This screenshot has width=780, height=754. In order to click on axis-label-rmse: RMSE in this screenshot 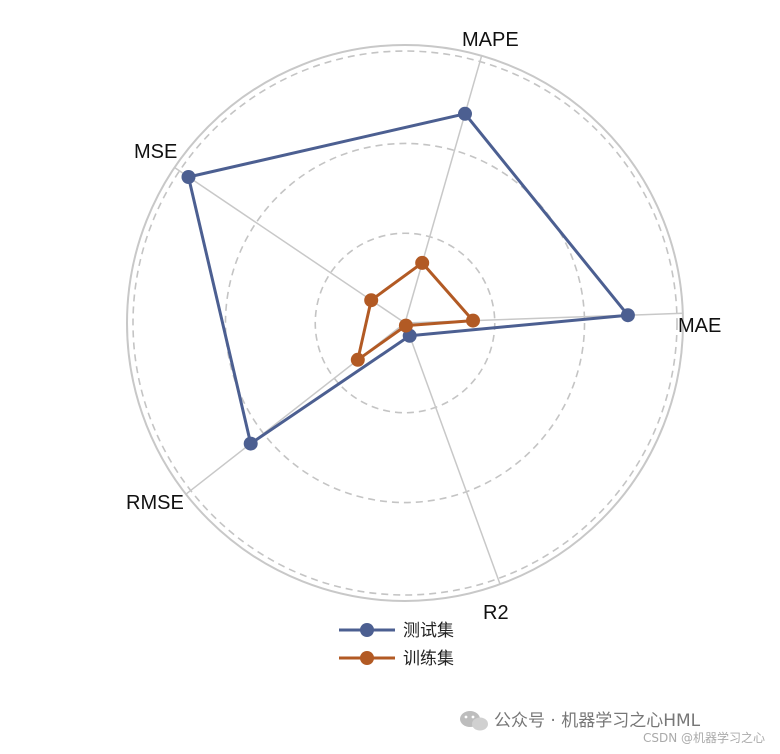, I will do `click(155, 503)`.